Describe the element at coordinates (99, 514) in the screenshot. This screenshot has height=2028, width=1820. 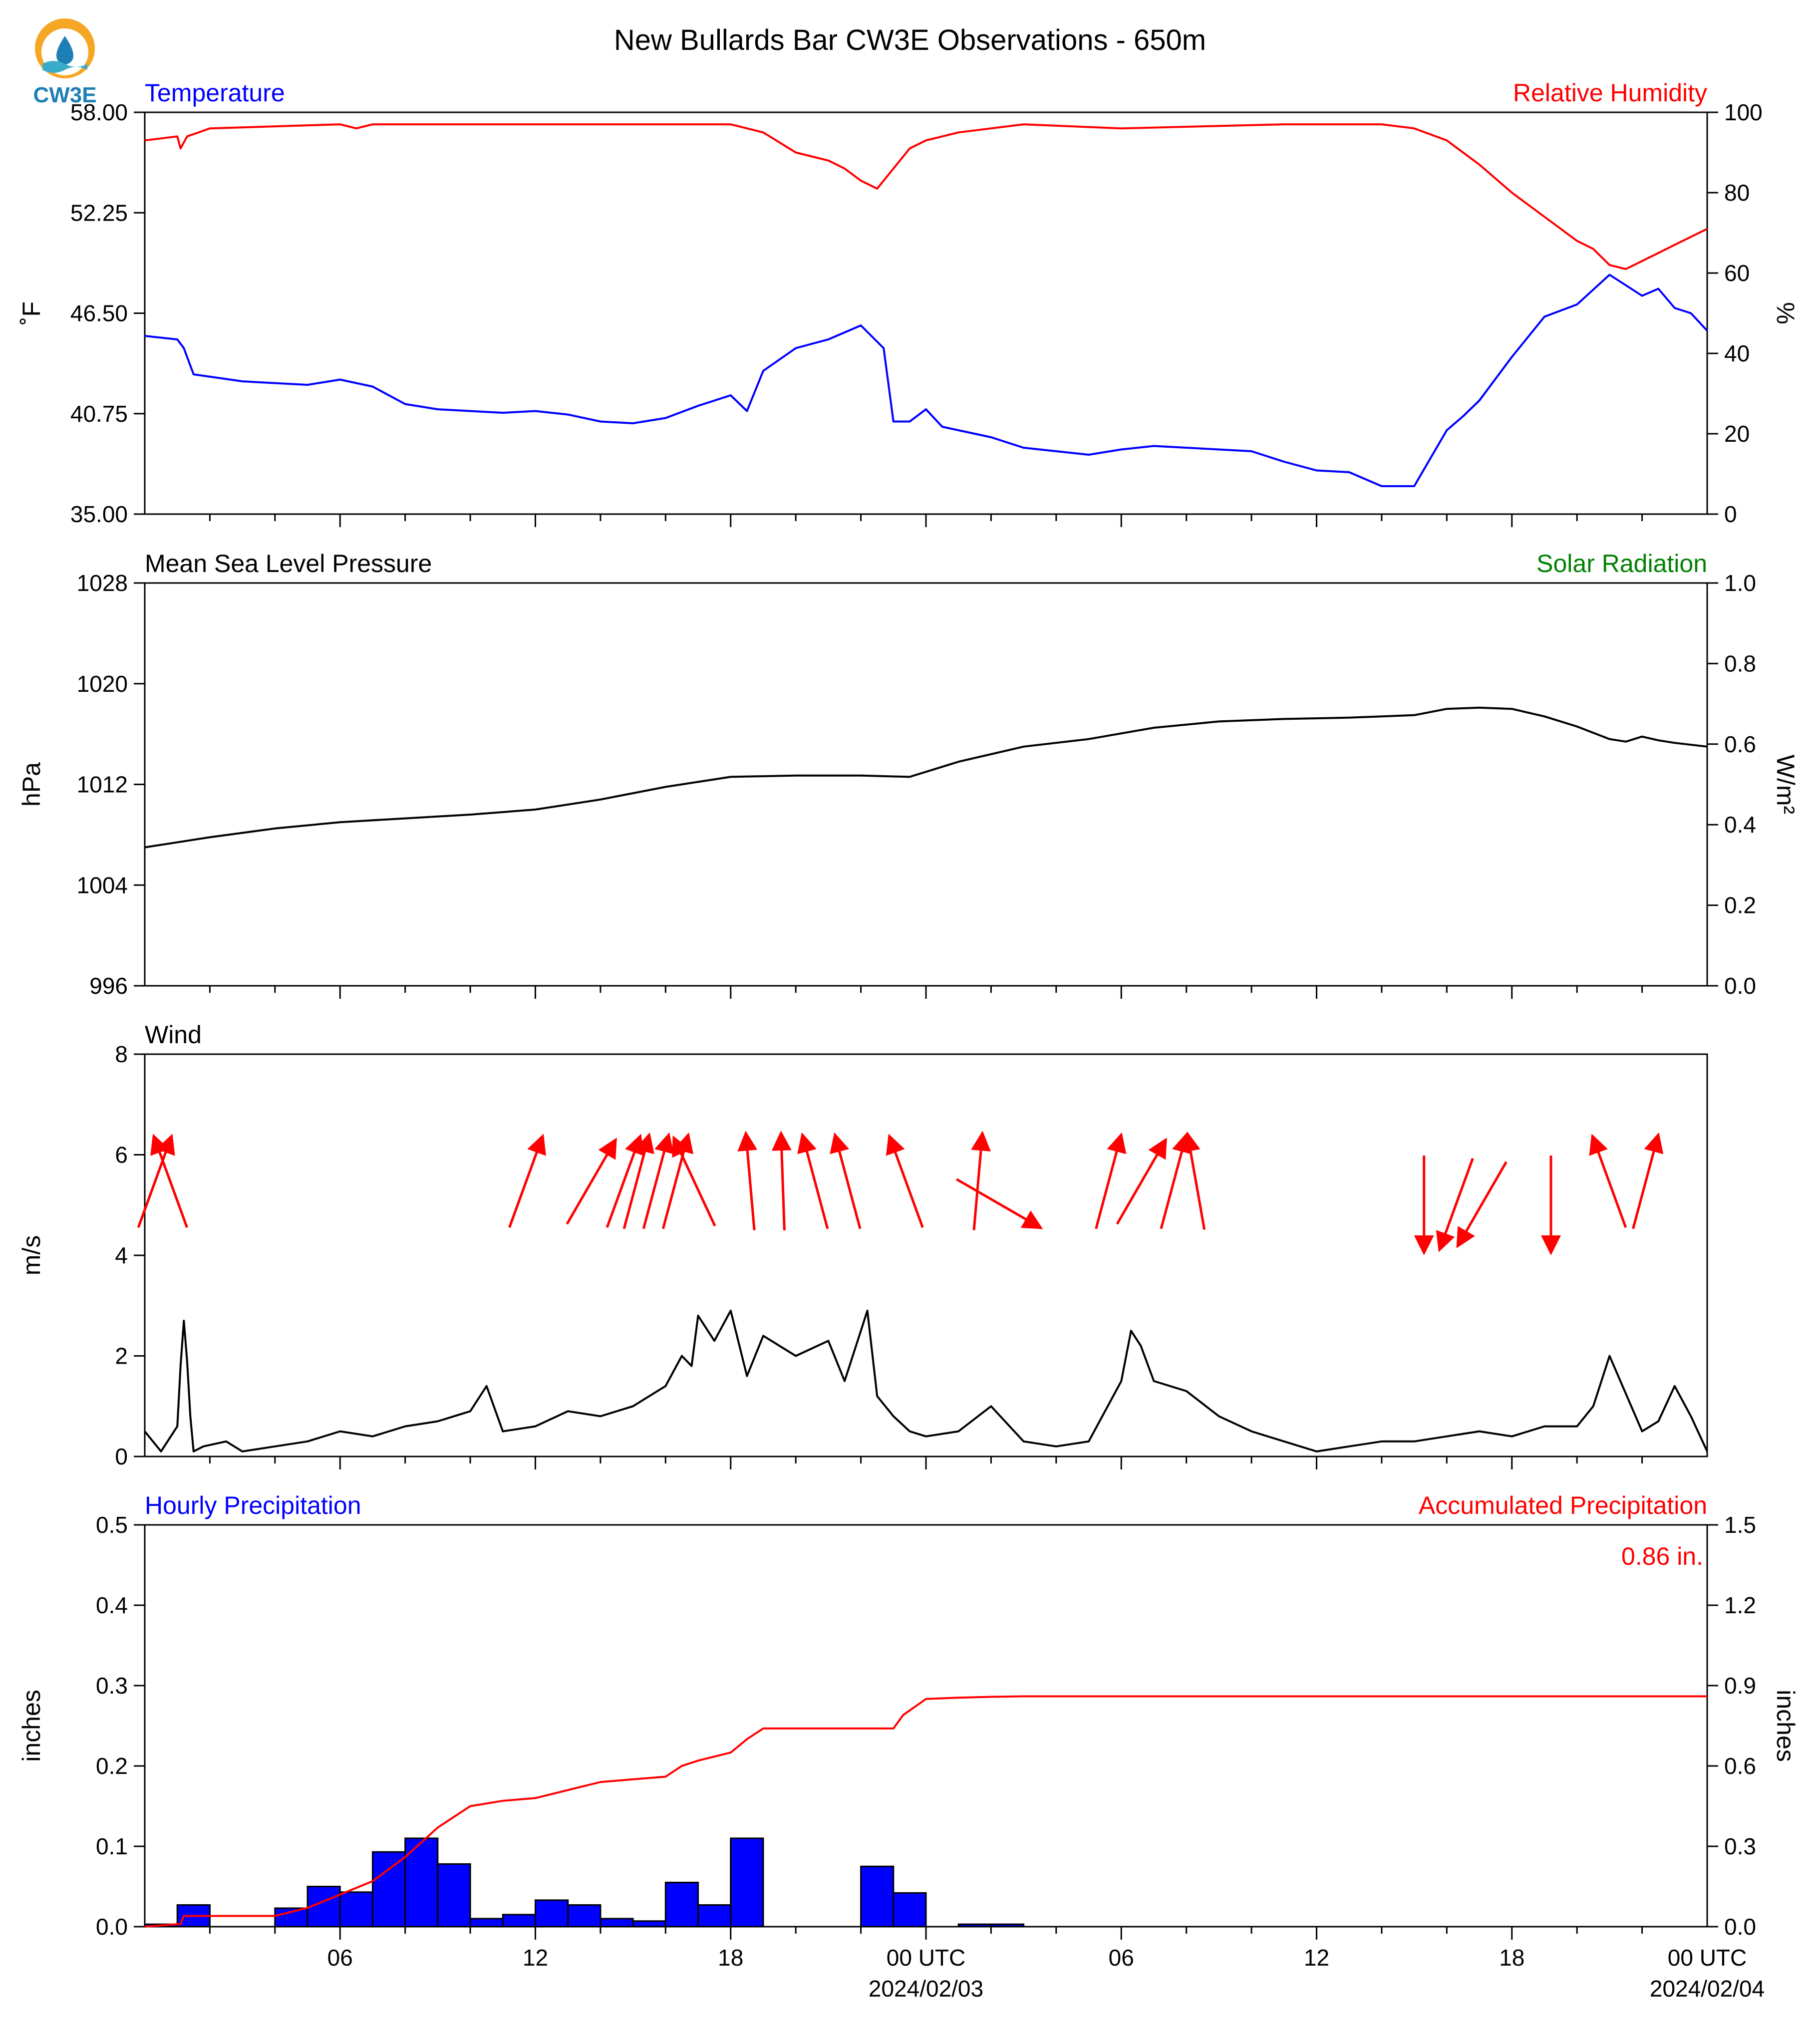
I see `y-tick-label-left: 35.00` at that location.